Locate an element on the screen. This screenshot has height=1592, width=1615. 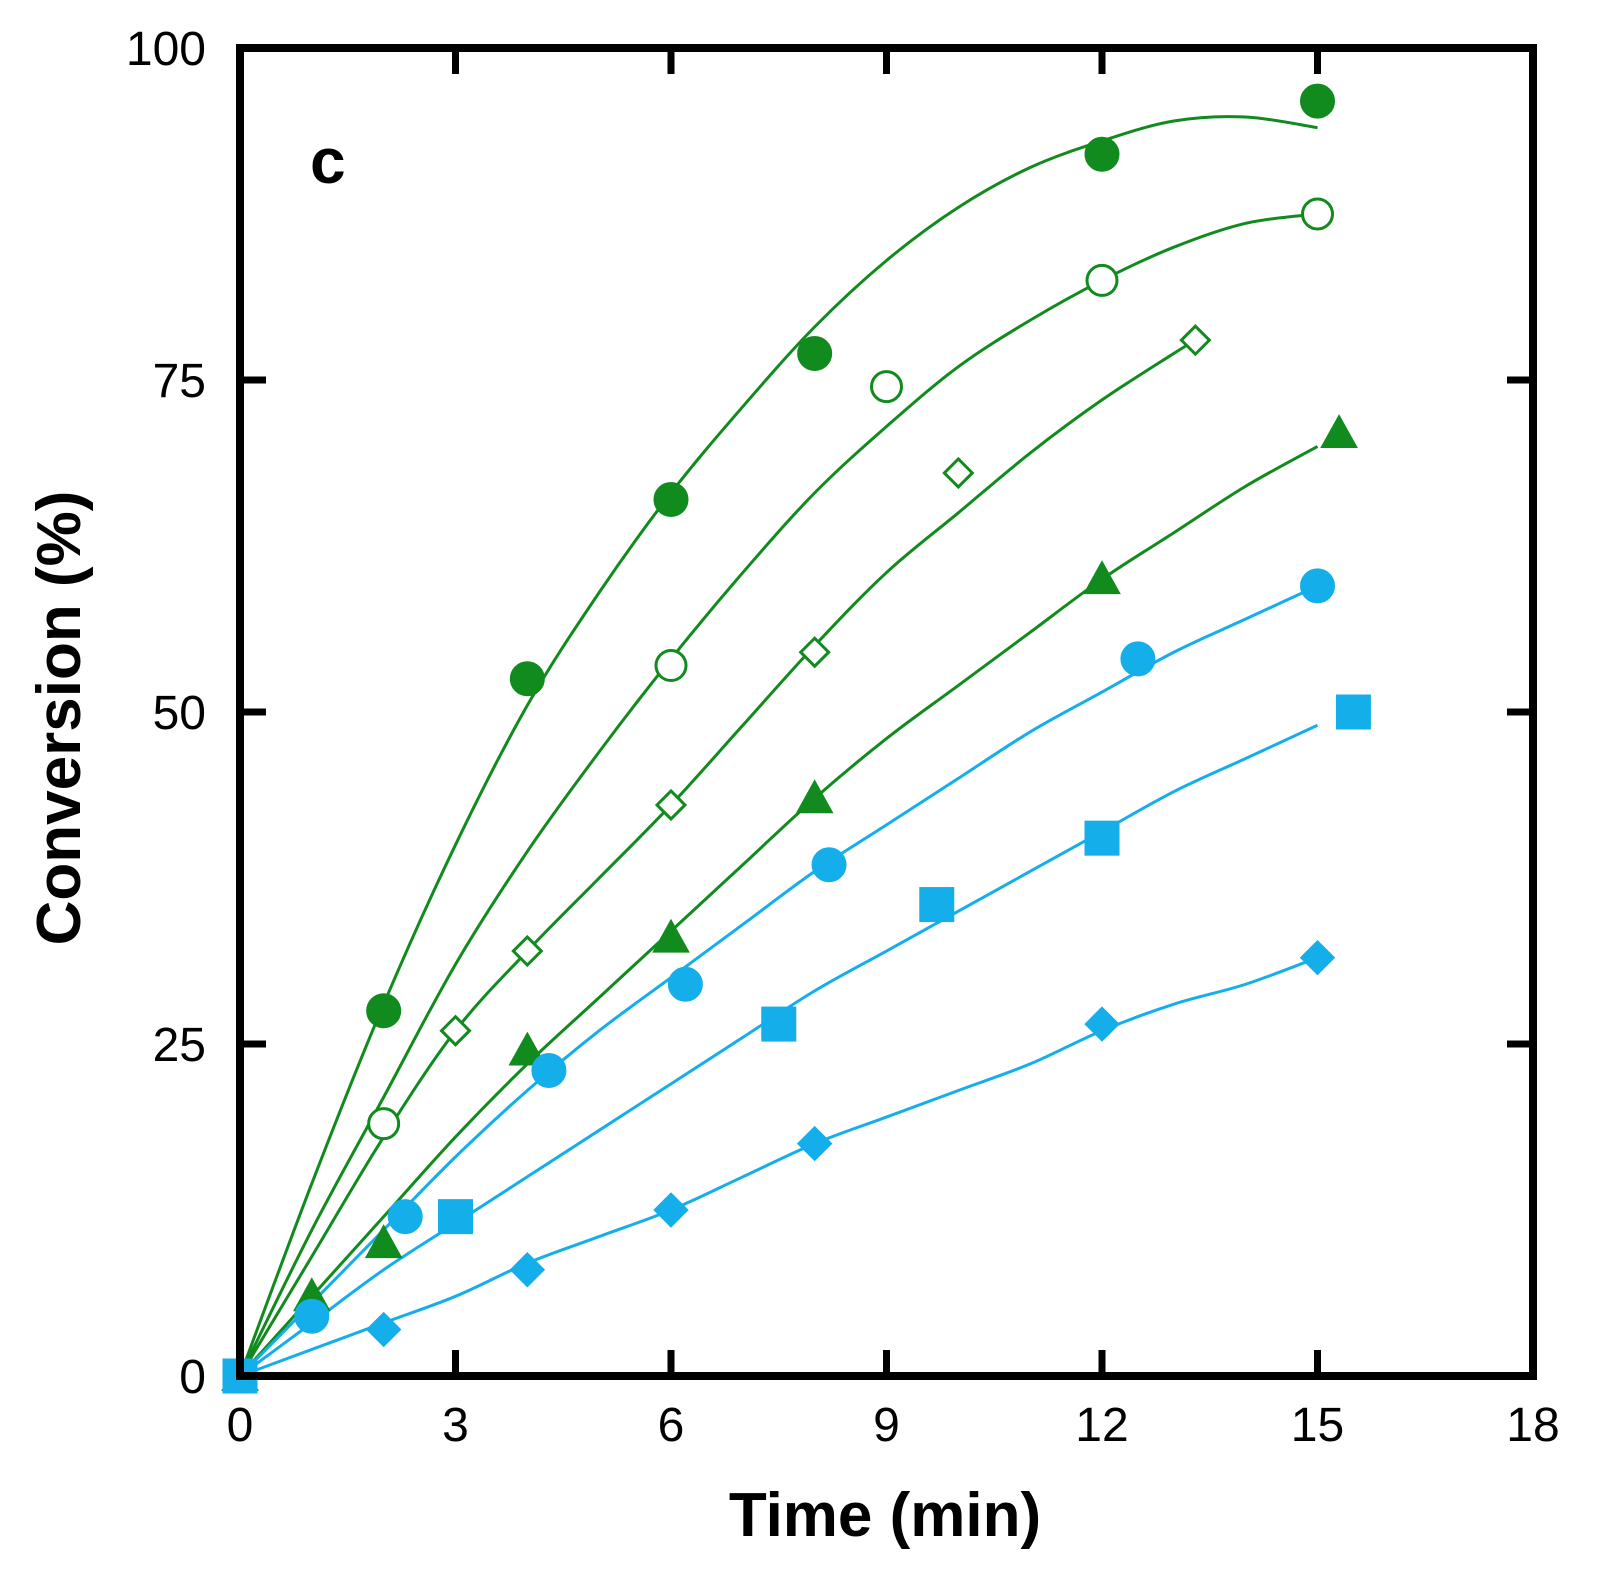
x-tick-label: 12 is located at coordinates (1101, 1425).